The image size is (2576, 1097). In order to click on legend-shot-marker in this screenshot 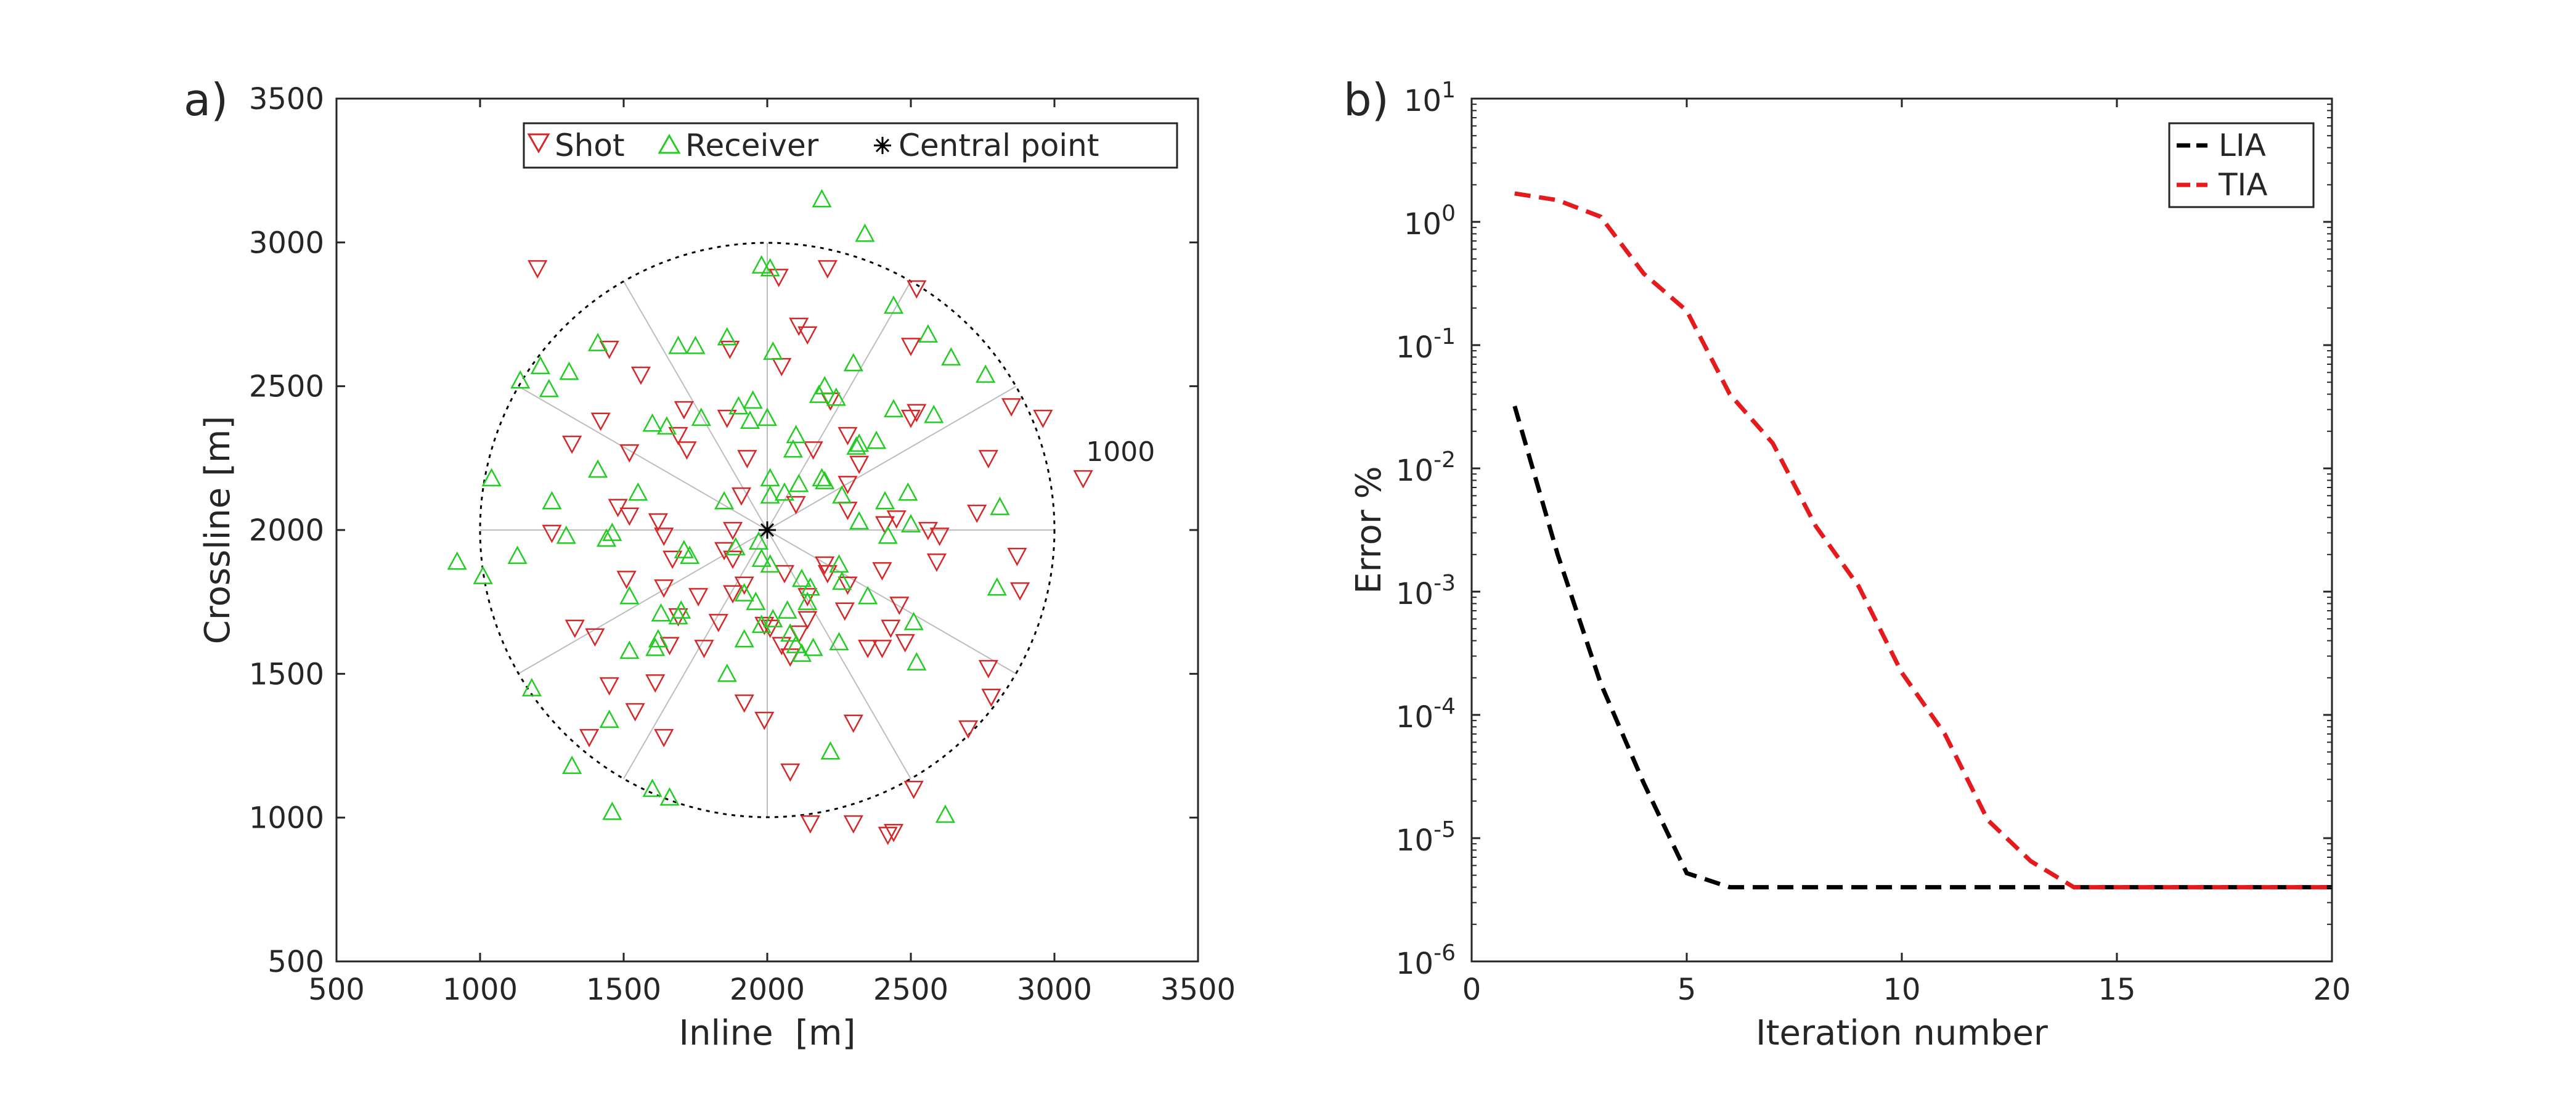, I will do `click(538, 143)`.